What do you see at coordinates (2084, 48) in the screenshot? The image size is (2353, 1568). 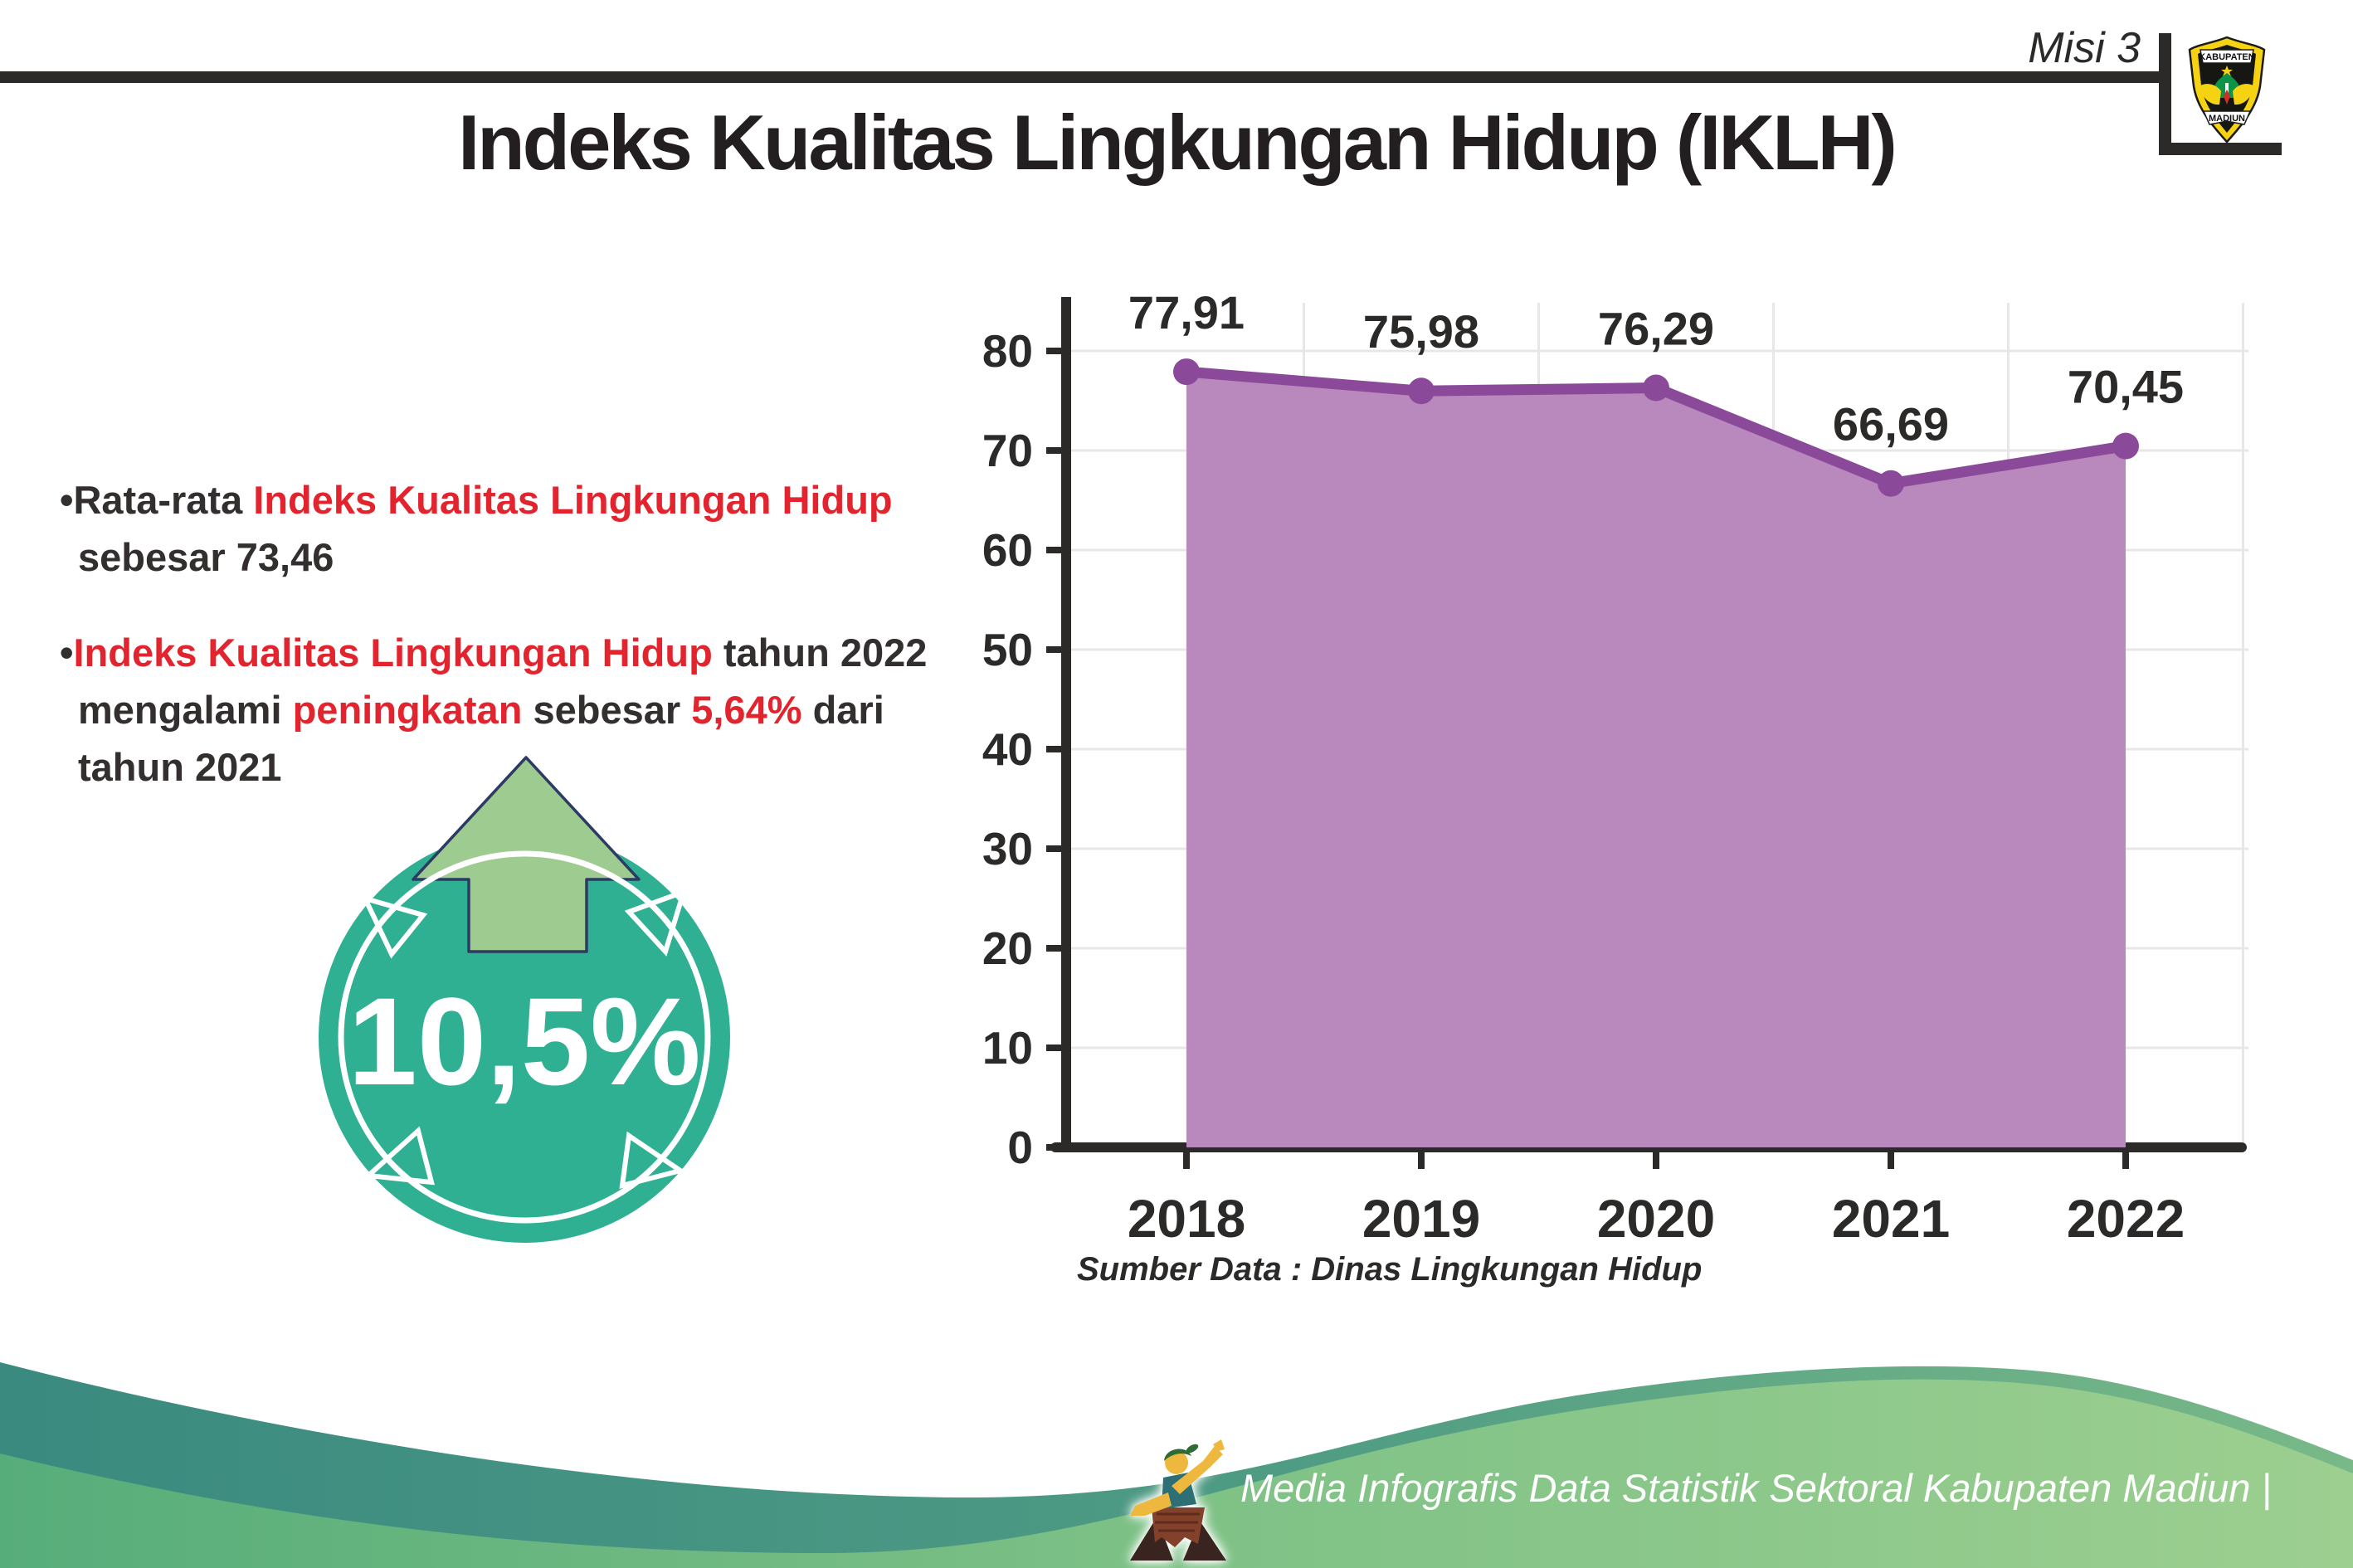 I see `misi-label: Misi 3` at bounding box center [2084, 48].